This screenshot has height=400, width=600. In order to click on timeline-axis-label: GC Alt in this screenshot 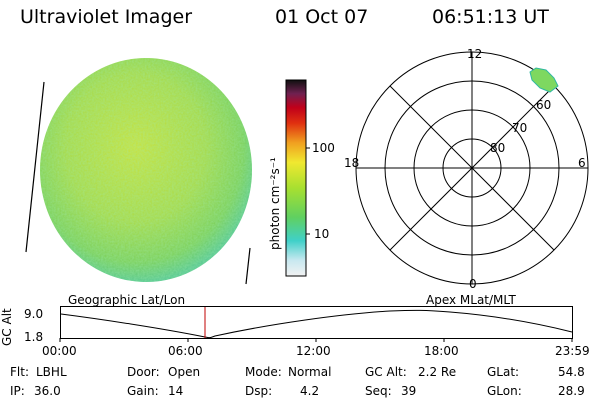, I will do `click(7, 327)`.